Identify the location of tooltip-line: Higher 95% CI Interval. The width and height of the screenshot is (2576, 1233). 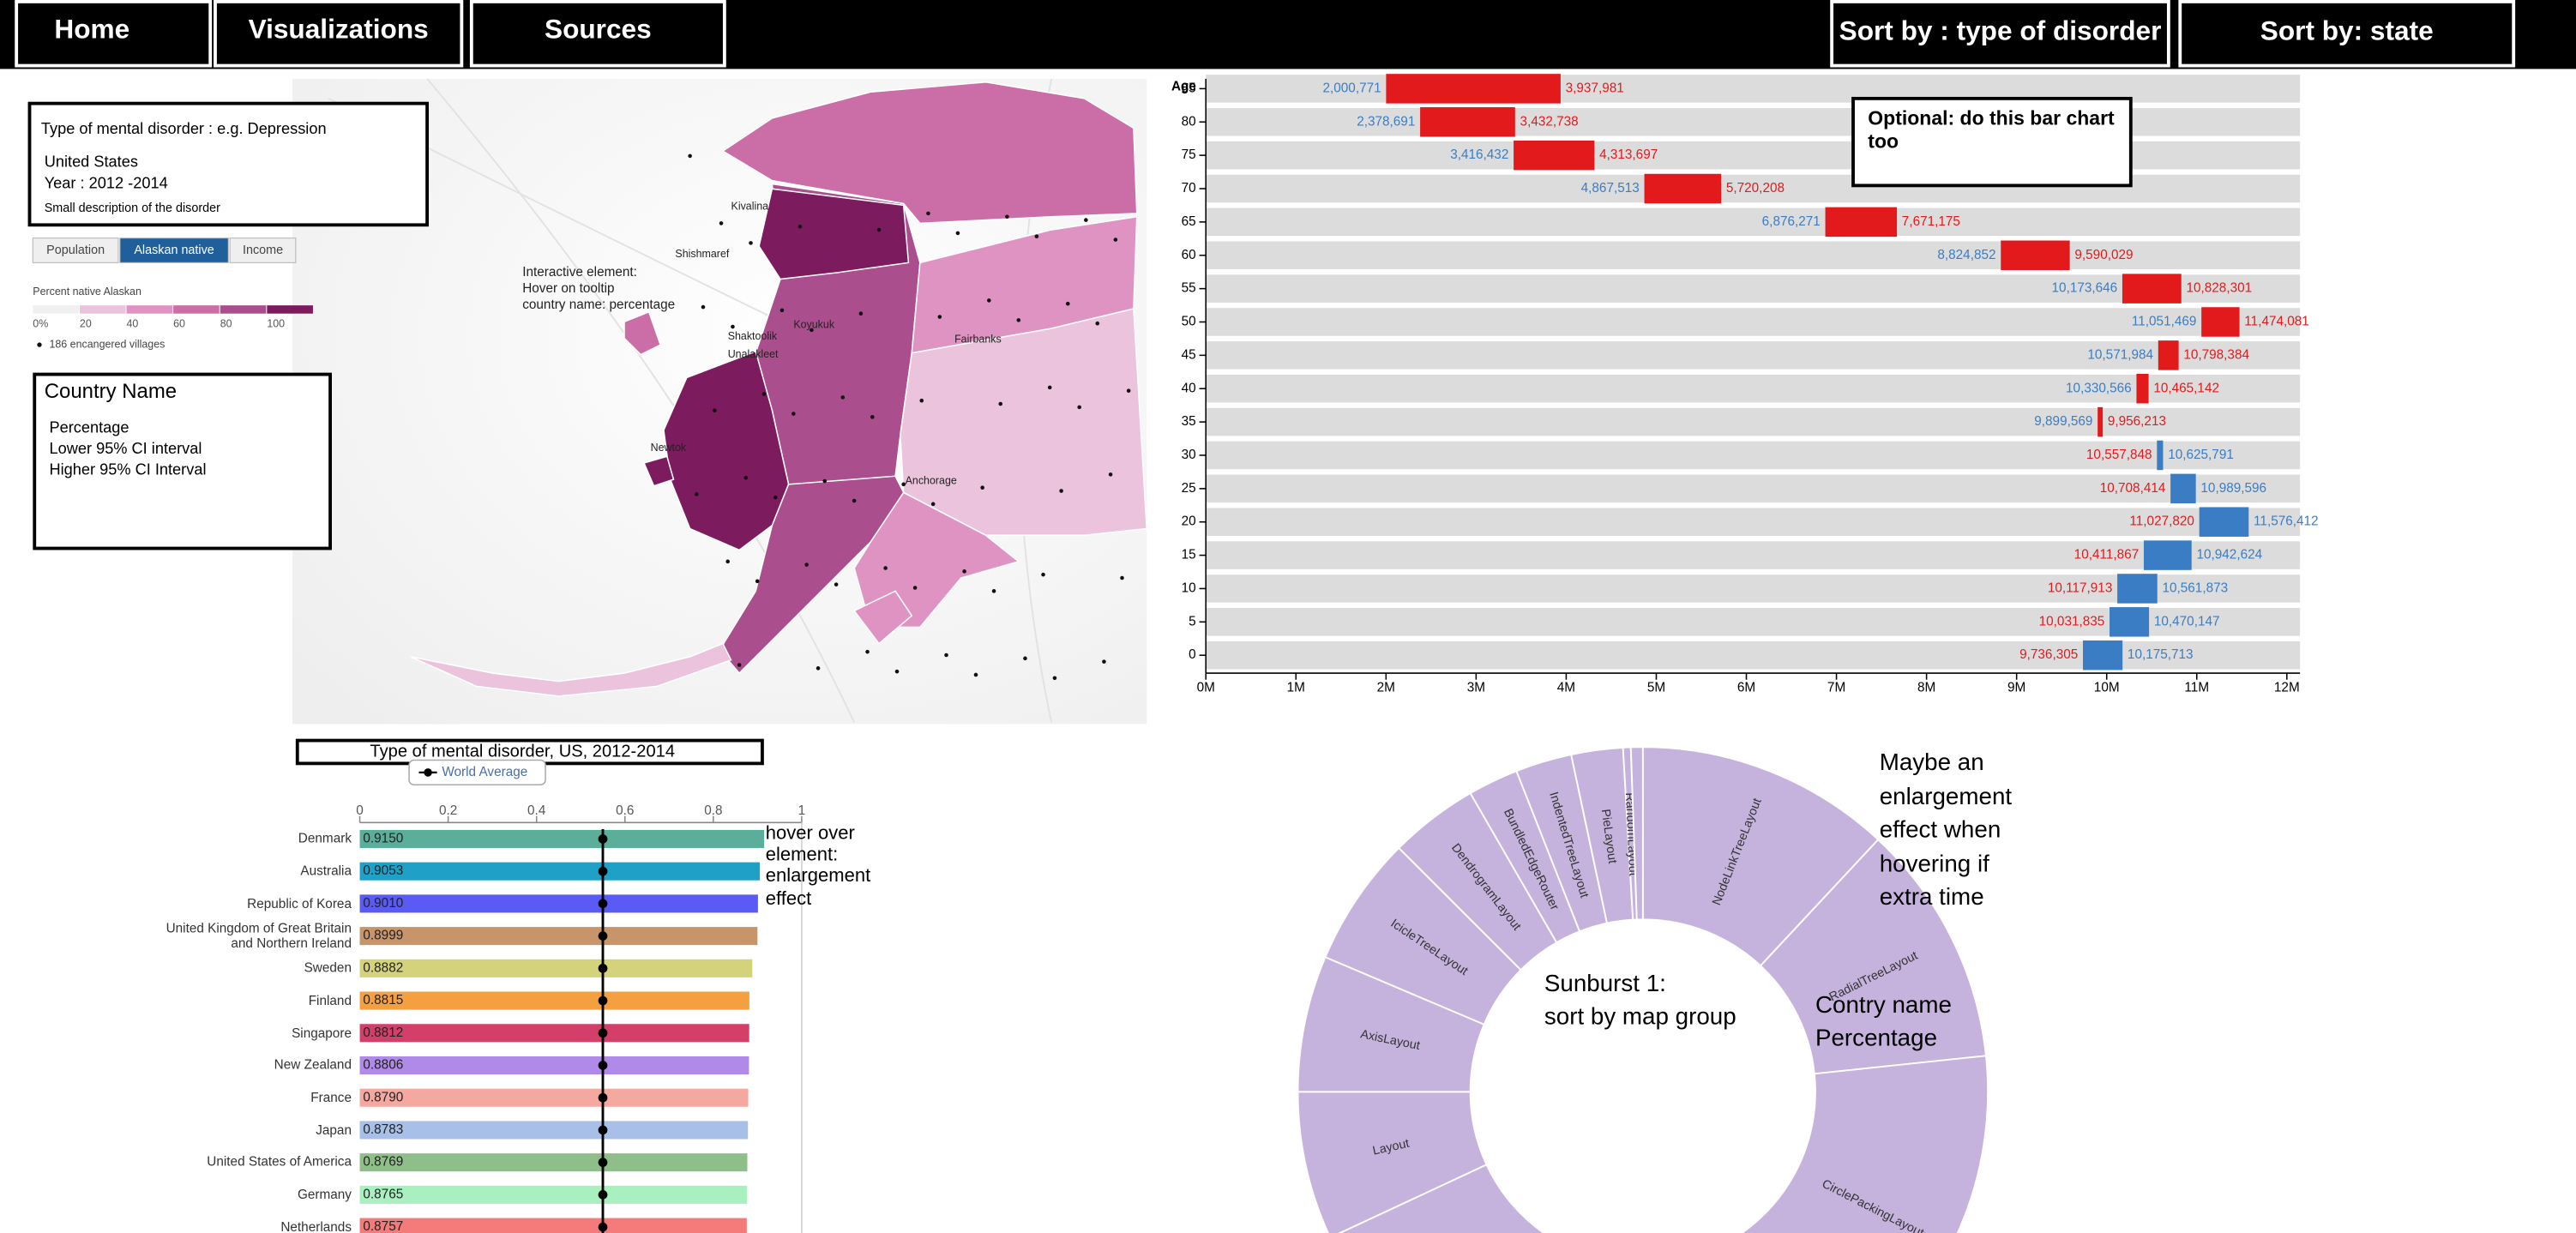
(128, 470).